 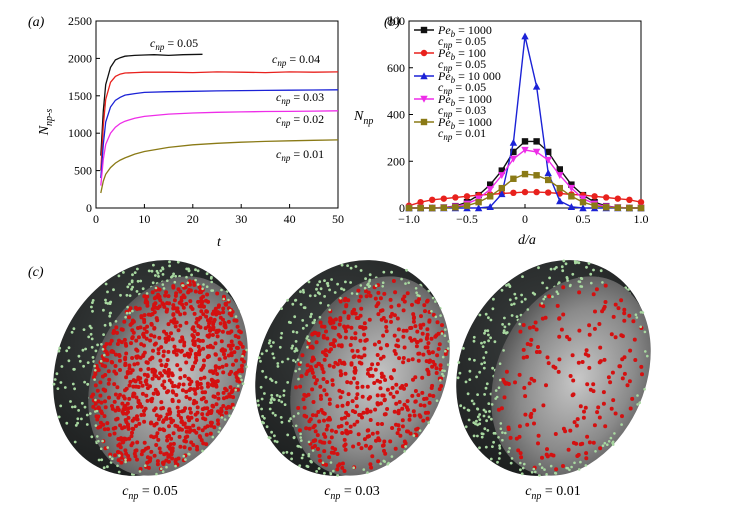 I want to click on chart-b-ylabel: Nnp, so click(x=363, y=118).